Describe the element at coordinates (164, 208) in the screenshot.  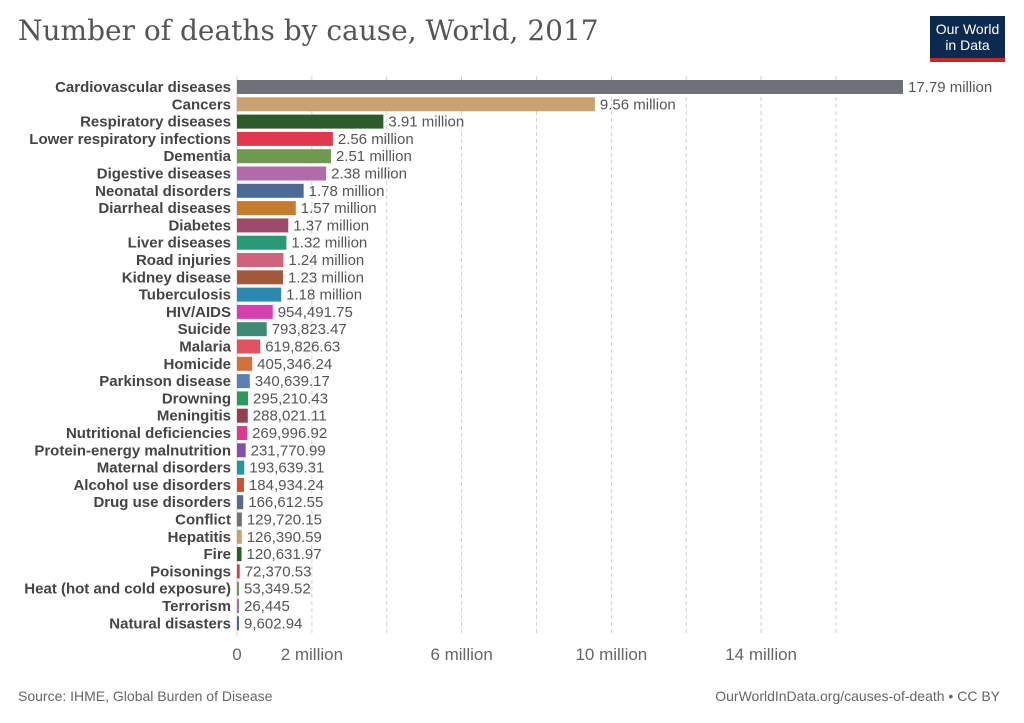
I see `bar-category-label: Diarrheal diseases` at that location.